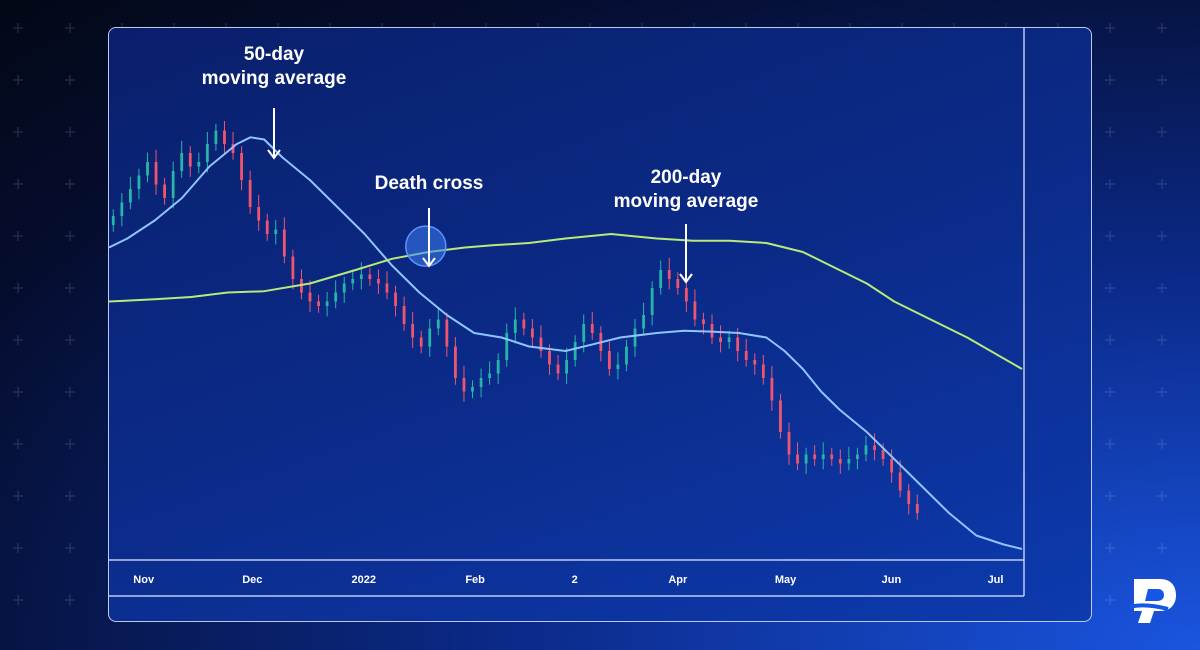  Describe the element at coordinates (429, 220) in the screenshot. I see `annotation-death-cross: Death cross` at that location.